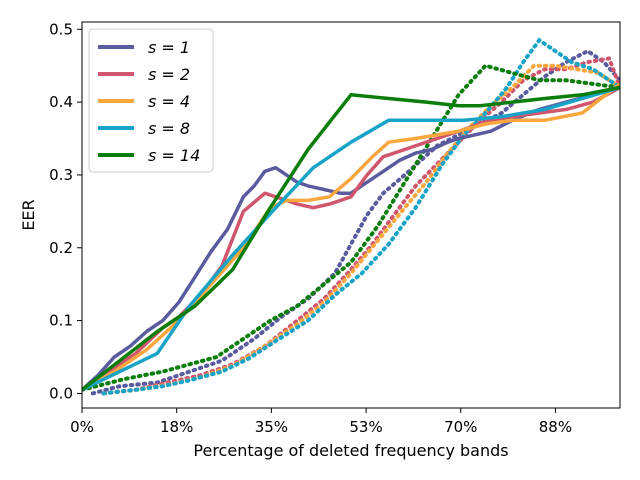 This screenshot has width=640, height=480. I want to click on x-tick-label: 70%, so click(460, 427).